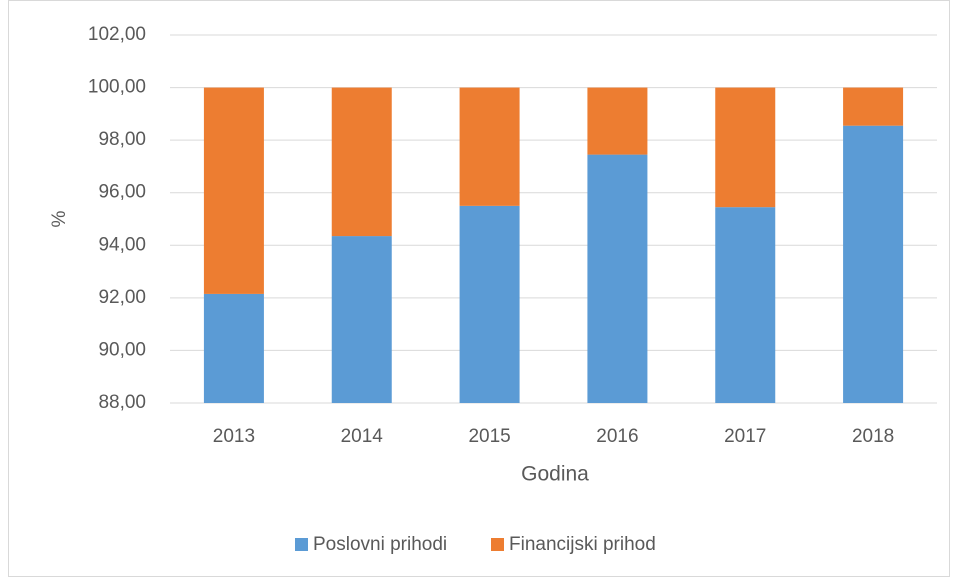 This screenshot has width=957, height=578. What do you see at coordinates (122, 349) in the screenshot?
I see `y-tick-label: 90,00` at bounding box center [122, 349].